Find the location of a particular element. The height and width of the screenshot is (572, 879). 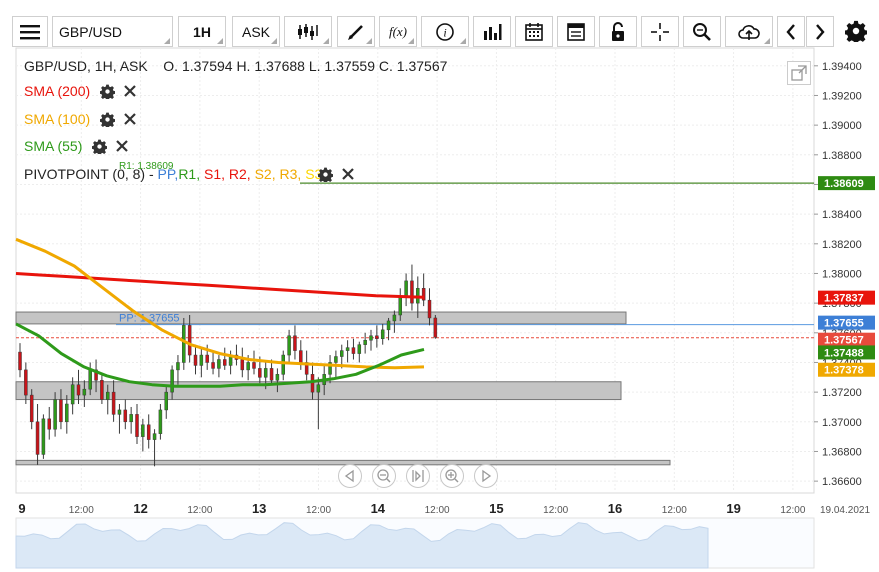

legend-sma-200: SMA (200) is located at coordinates (57, 91).